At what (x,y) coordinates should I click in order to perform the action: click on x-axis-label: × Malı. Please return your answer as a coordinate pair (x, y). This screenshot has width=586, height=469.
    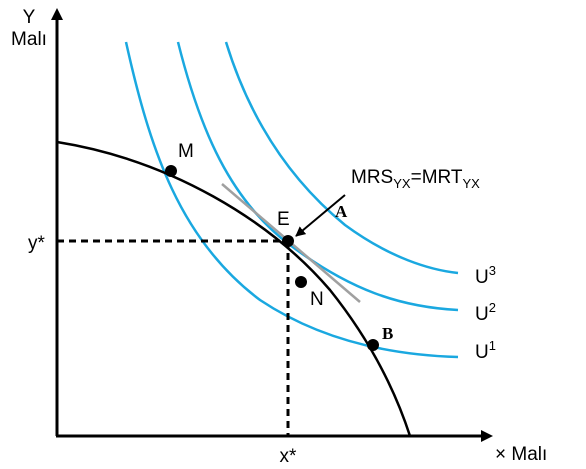
    Looking at the image, I should click on (521, 454).